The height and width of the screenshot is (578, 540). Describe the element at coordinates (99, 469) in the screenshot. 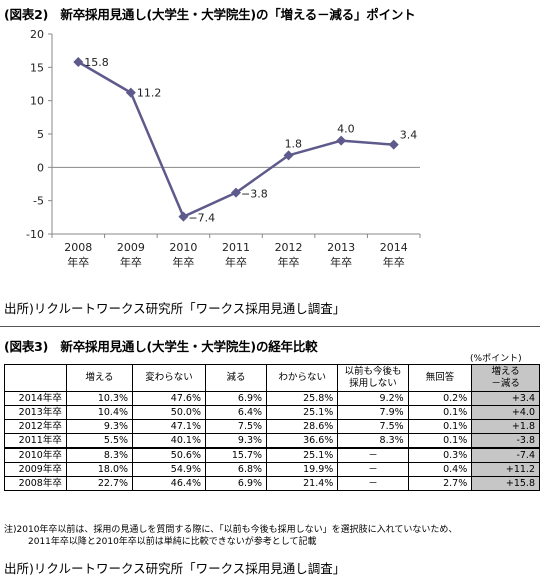

I see `table-cell: 18.0%` at that location.